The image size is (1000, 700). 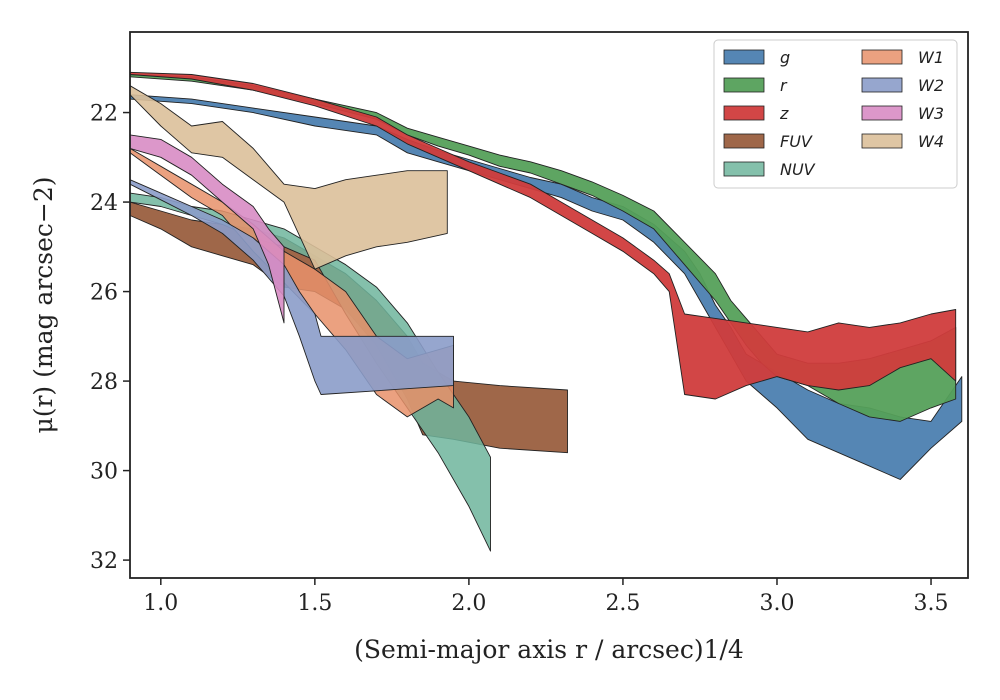 What do you see at coordinates (785, 57) in the screenshot?
I see `legend-label-g: g` at bounding box center [785, 57].